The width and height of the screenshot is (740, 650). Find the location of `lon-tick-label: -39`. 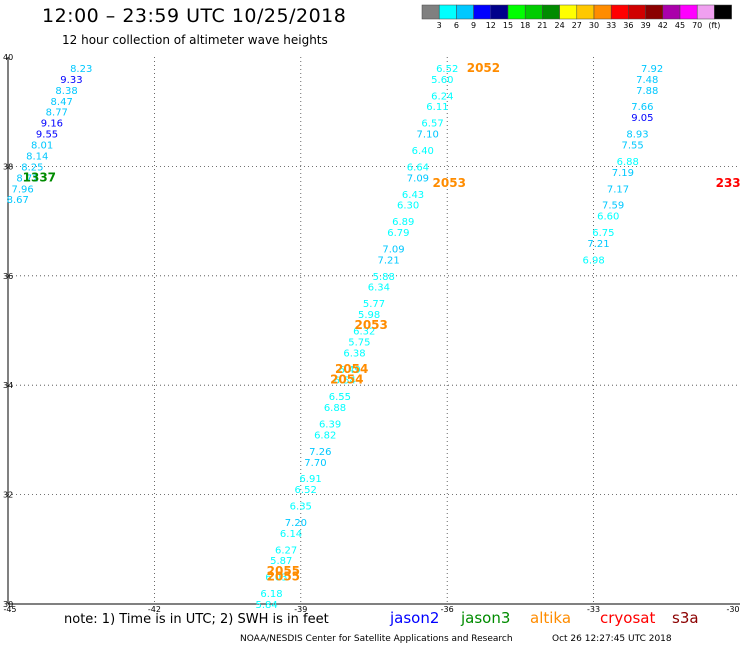

lon-tick-label: -39 is located at coordinates (300, 609).